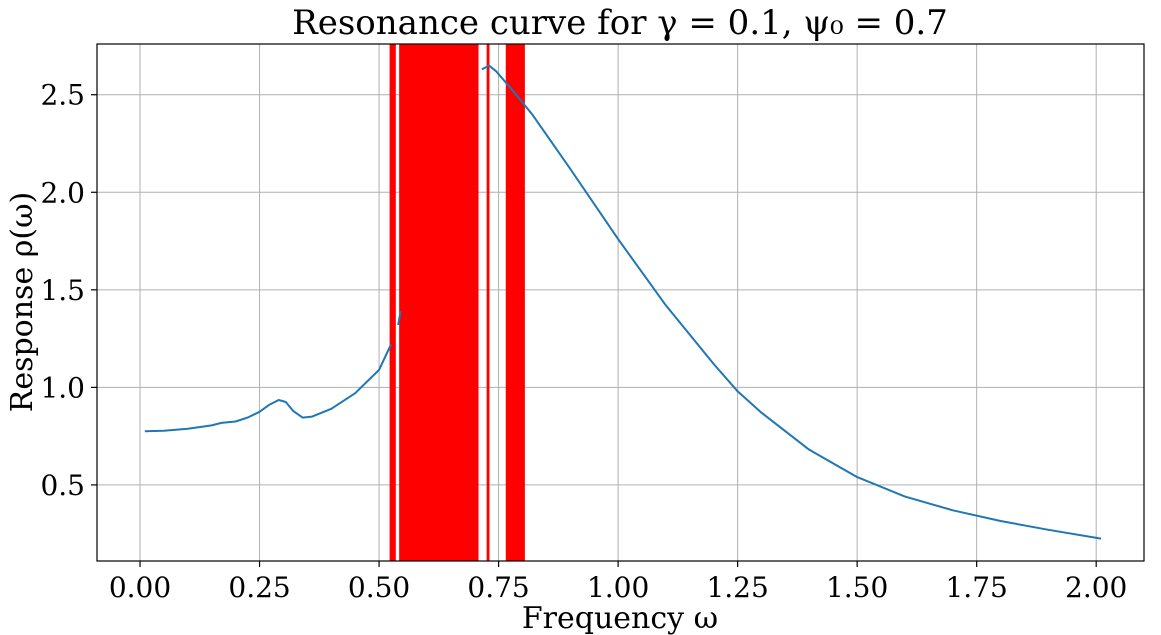 The width and height of the screenshot is (1161, 635). Describe the element at coordinates (976, 587) in the screenshot. I see `x-tick-label: 1.75` at that location.